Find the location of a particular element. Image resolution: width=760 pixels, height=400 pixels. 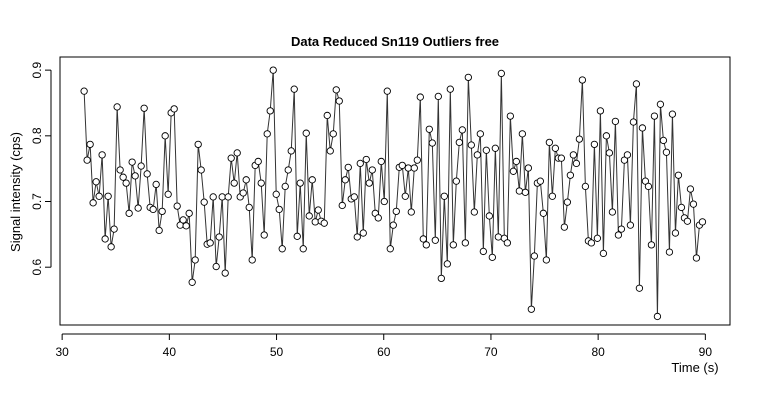

x-tick-label: 60 is located at coordinates (384, 352).